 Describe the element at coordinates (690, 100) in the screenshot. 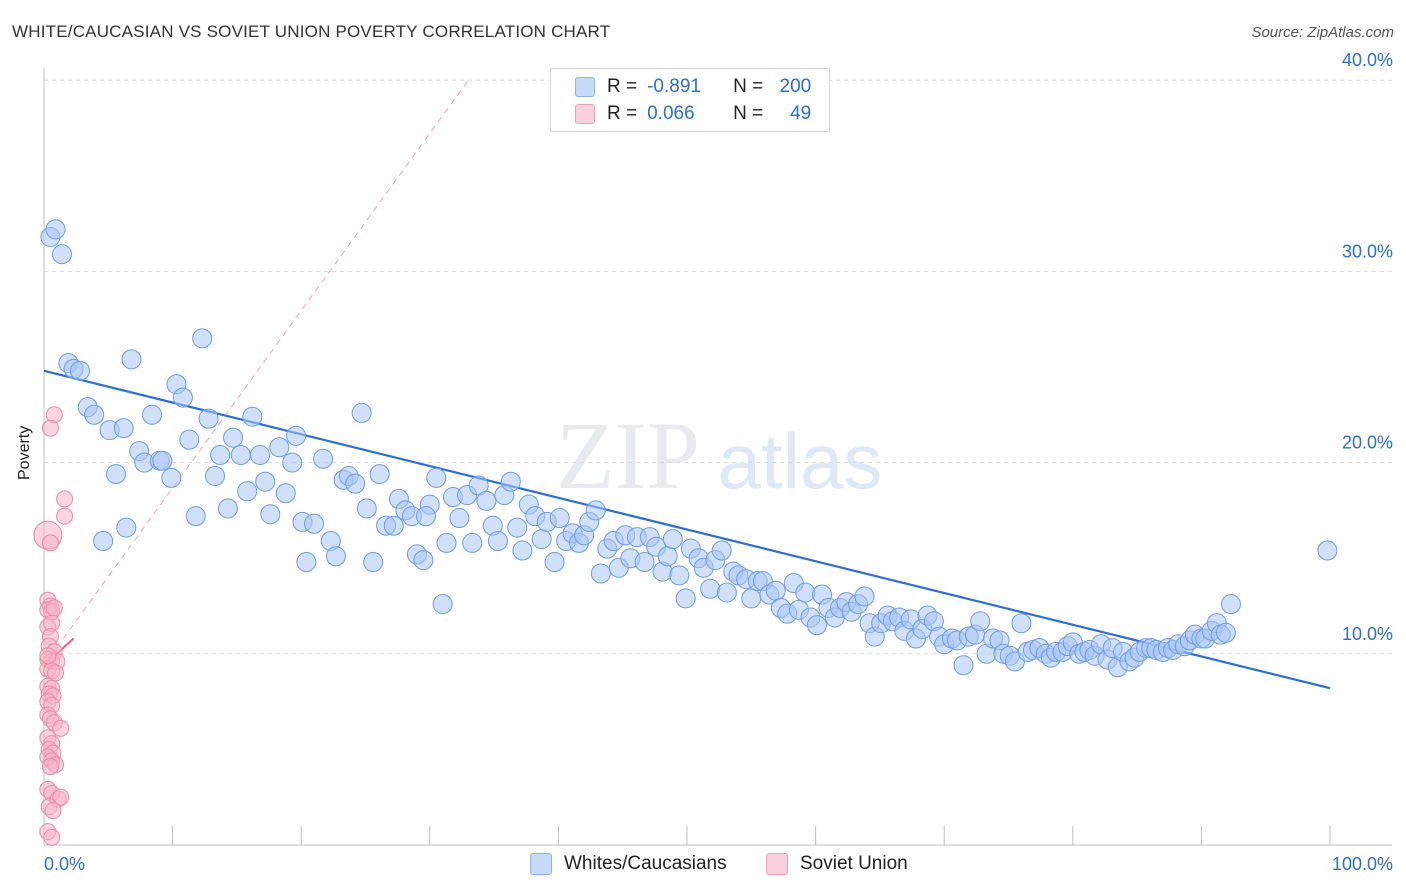

I see `stats-legend: R = -0.891 N = 200 R = 0.066 N = 49` at that location.